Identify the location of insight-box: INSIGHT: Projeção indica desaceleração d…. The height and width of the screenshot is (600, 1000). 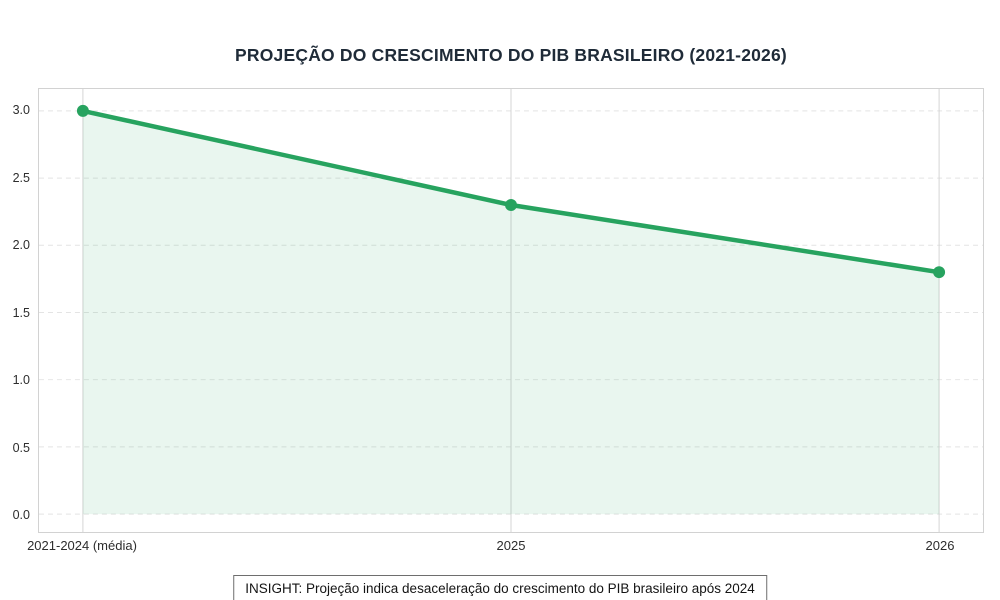
(500, 587).